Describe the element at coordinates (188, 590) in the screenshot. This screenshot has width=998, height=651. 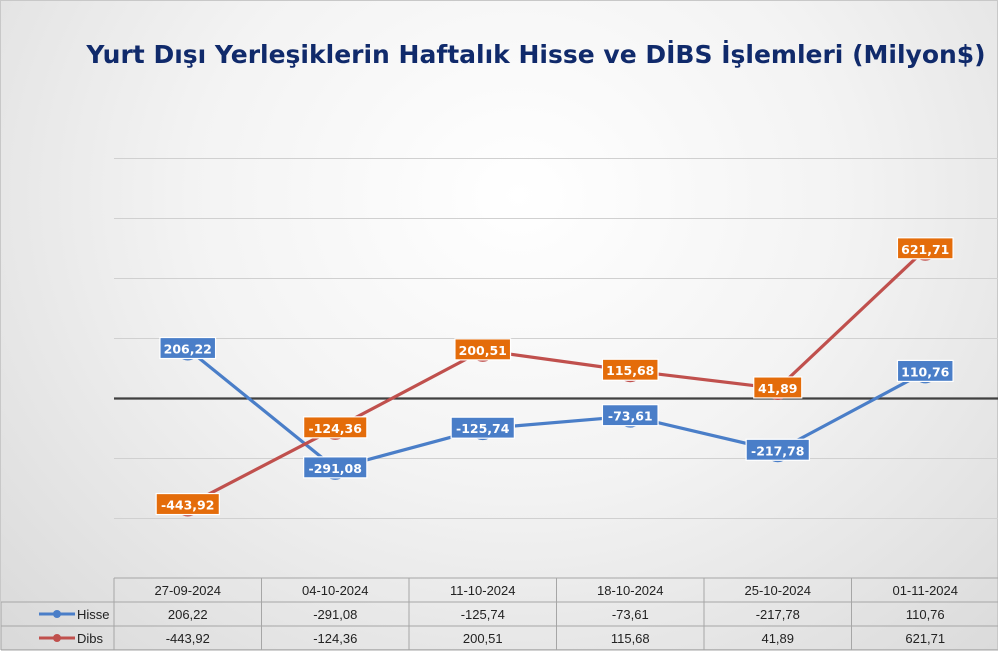
I see `category-label: 27-09-2024` at that location.